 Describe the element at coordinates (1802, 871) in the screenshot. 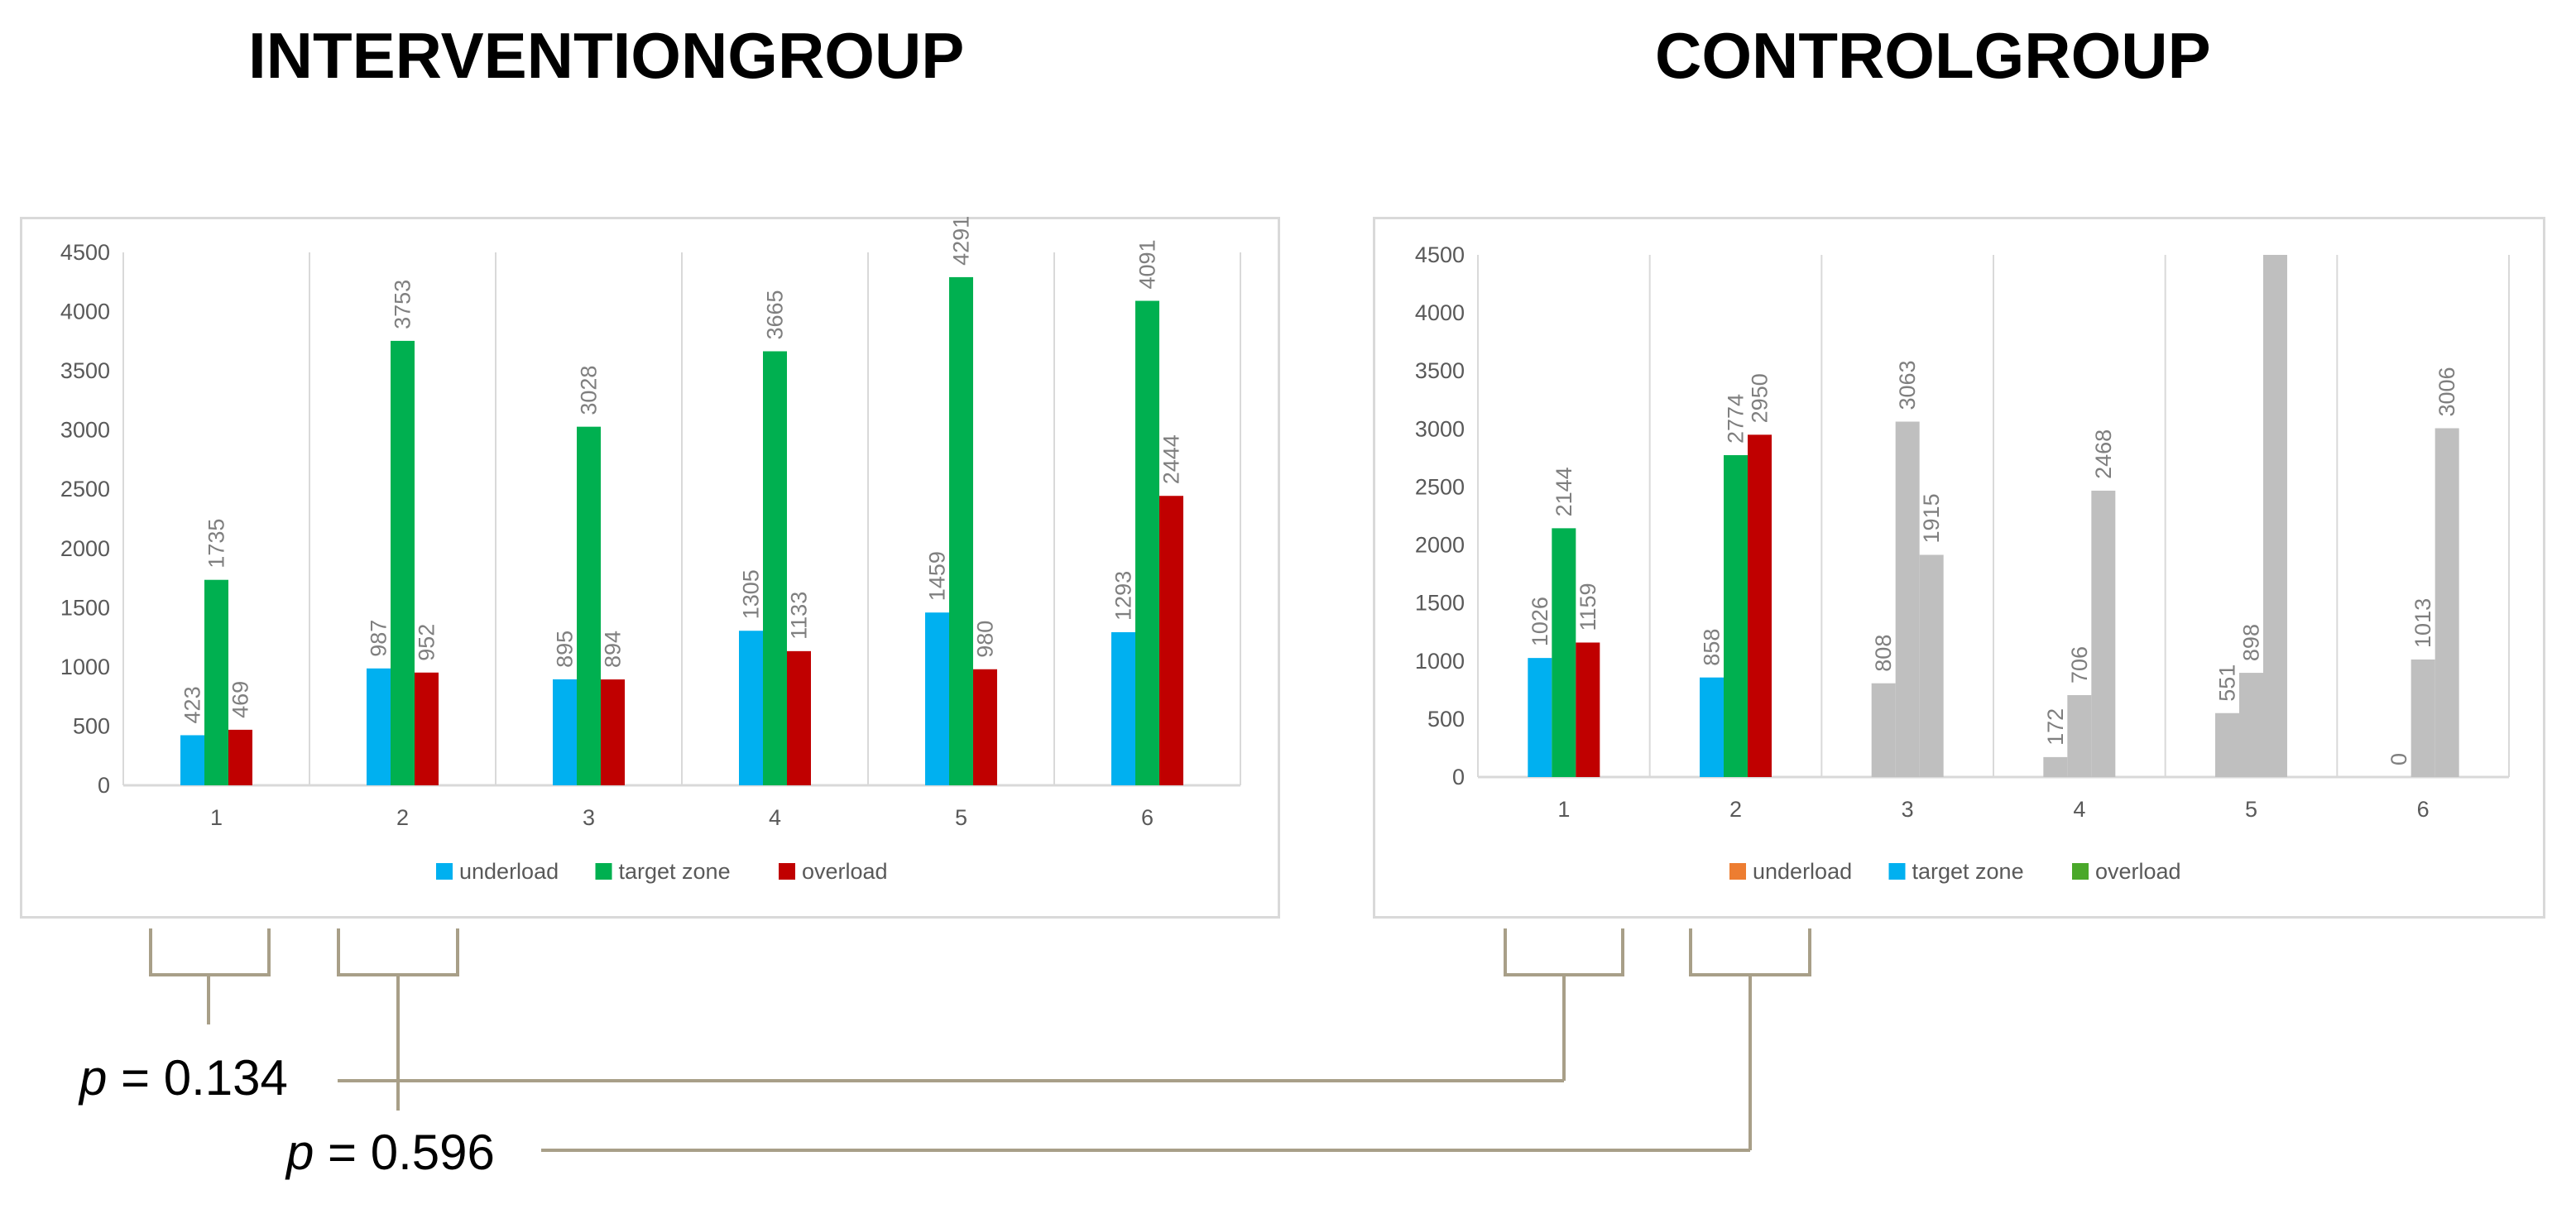

I see `legend-label: underload` at that location.